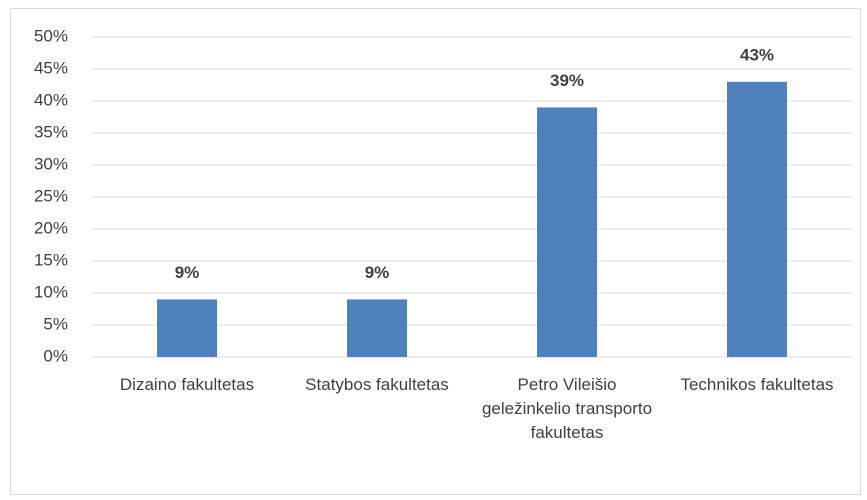 The width and height of the screenshot is (867, 500). Describe the element at coordinates (51, 195) in the screenshot. I see `y-tick-label: 25%` at that location.